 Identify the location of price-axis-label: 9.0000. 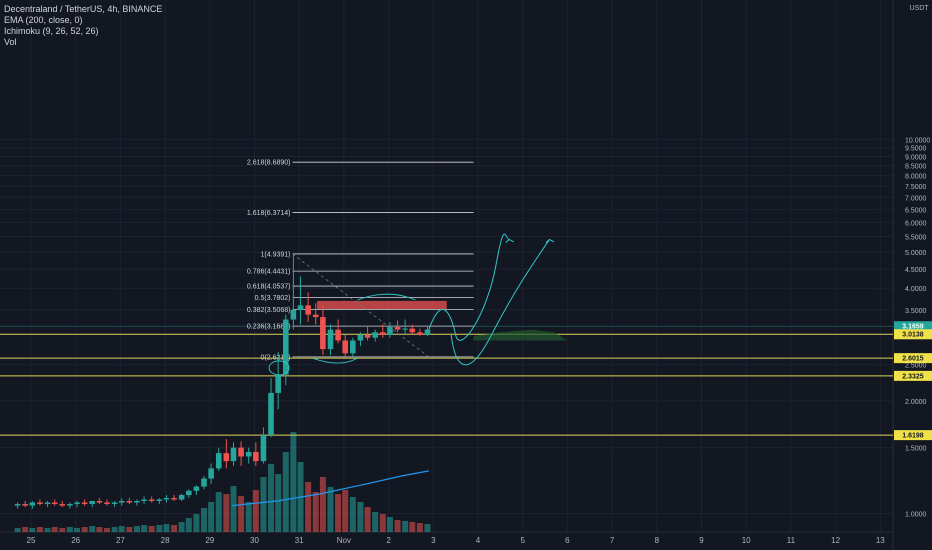
(916, 157).